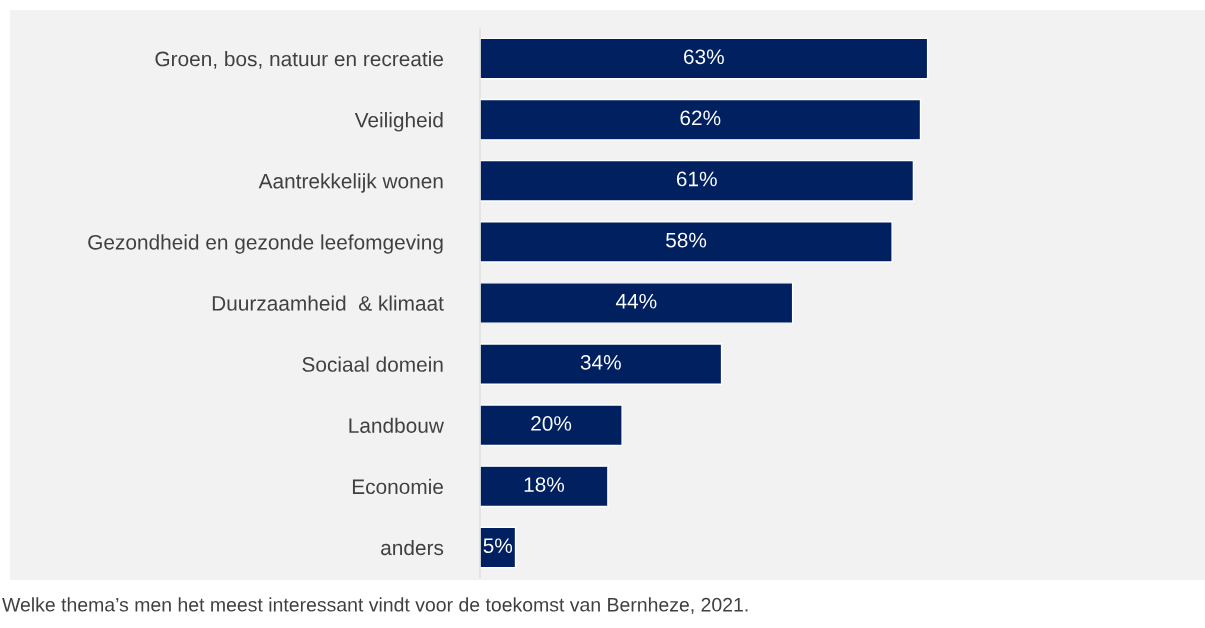  What do you see at coordinates (412, 547) in the screenshot?
I see `y-tick-label: anders` at bounding box center [412, 547].